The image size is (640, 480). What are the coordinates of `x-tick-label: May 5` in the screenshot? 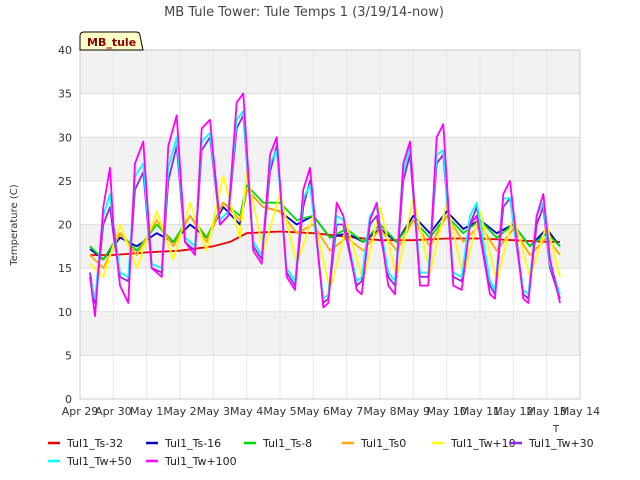 It's located at (279, 411).